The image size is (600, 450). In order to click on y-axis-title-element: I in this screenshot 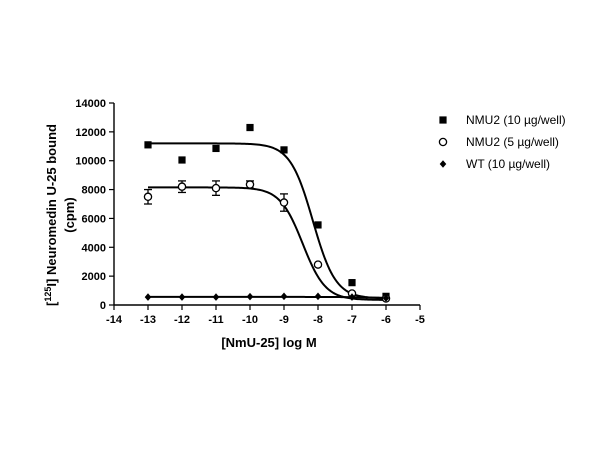, I will do `click(51, 285)`.